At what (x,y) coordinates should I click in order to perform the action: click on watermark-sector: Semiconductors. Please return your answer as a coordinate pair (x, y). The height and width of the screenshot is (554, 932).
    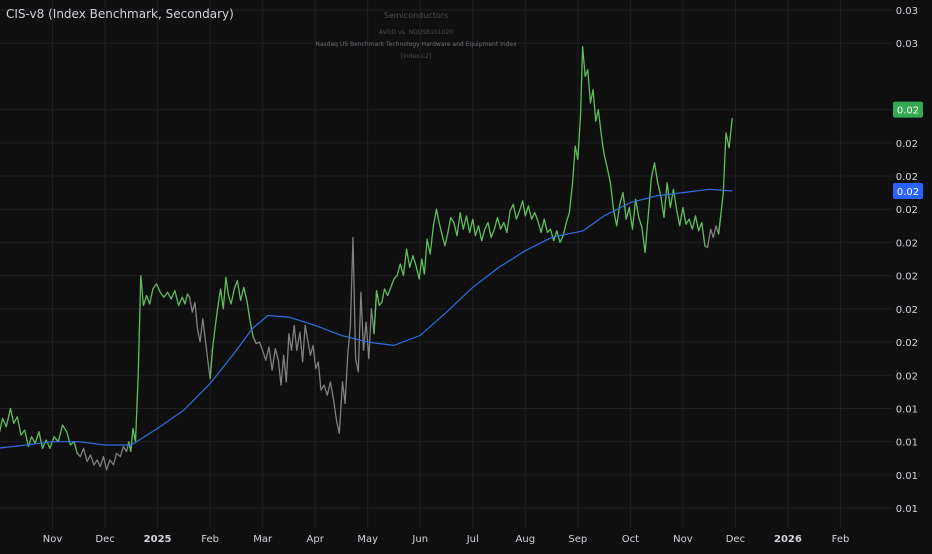
    Looking at the image, I should click on (416, 15).